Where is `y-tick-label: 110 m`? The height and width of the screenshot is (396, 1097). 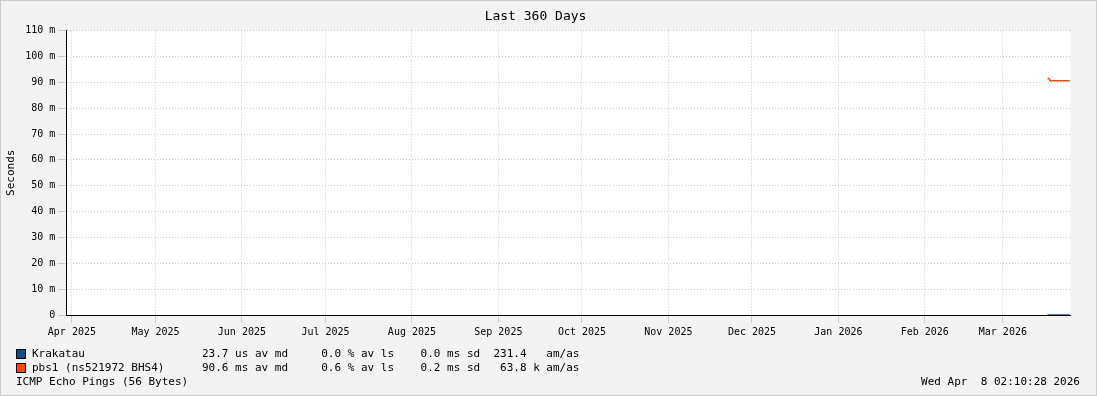
y-tick-label: 110 m is located at coordinates (40, 30).